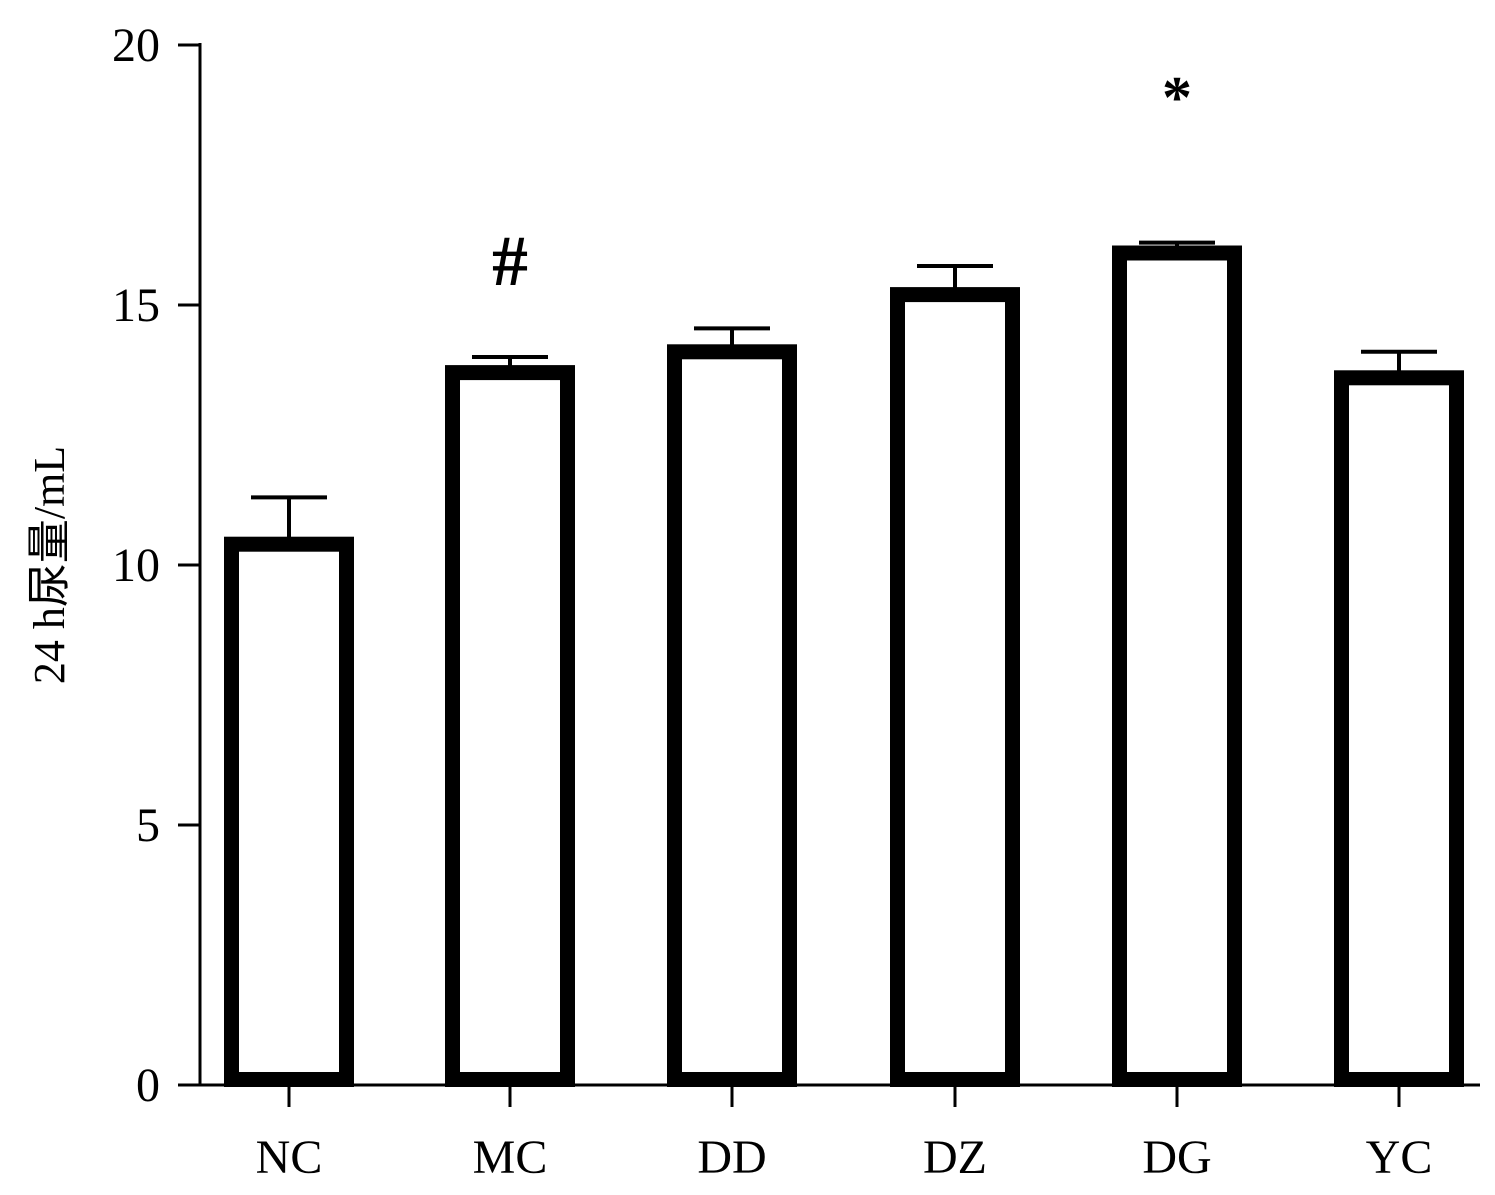 The image size is (1495, 1195). Describe the element at coordinates (1399, 1157) in the screenshot. I see `x-tick-label-yc: YC` at that location.